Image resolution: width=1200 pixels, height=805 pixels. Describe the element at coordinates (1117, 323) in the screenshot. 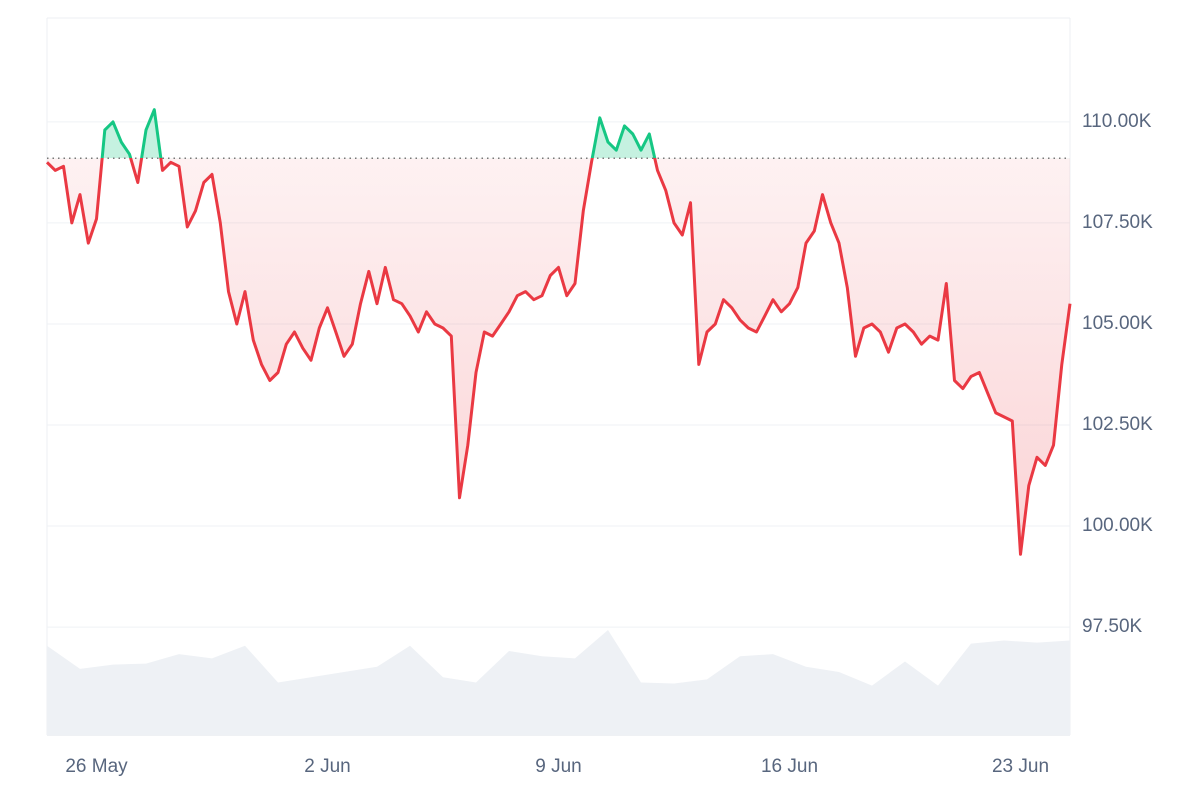

I see `y-tick-label: 105.00K` at that location.